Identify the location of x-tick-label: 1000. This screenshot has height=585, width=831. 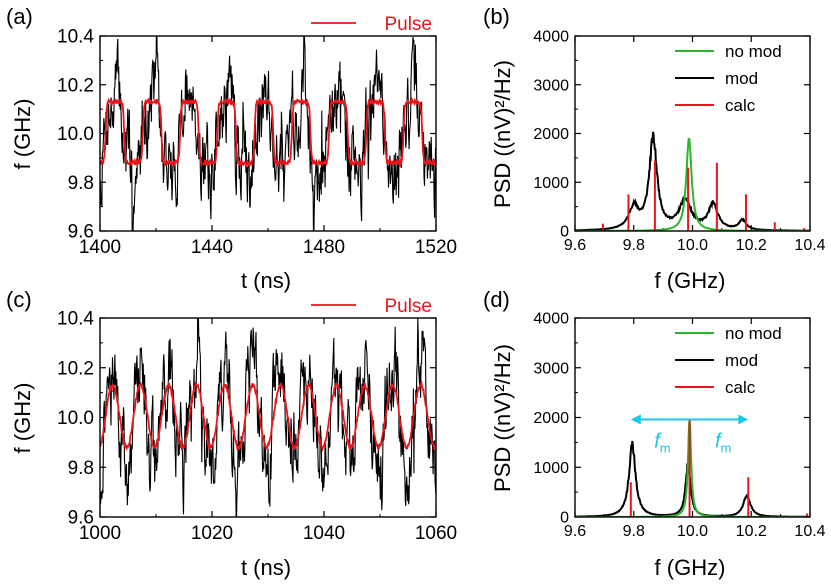
(100, 533).